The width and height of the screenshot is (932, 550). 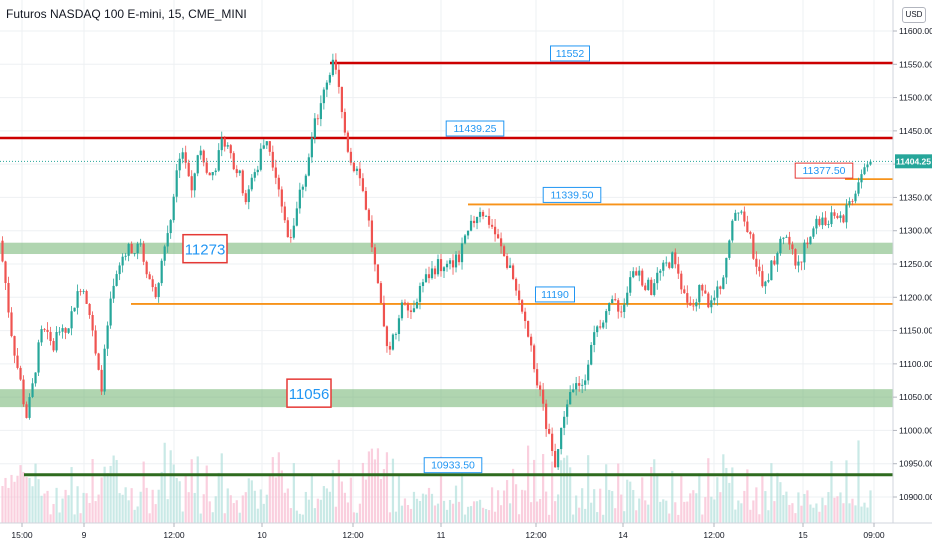 I want to click on level-label: 11552, so click(x=570, y=54).